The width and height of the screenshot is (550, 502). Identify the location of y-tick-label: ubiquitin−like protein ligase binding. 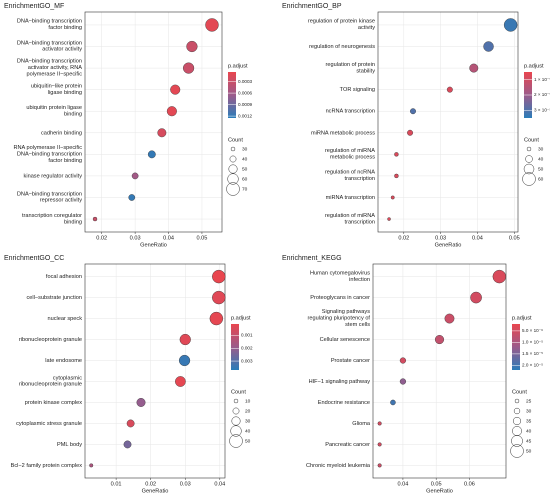
(56, 90).